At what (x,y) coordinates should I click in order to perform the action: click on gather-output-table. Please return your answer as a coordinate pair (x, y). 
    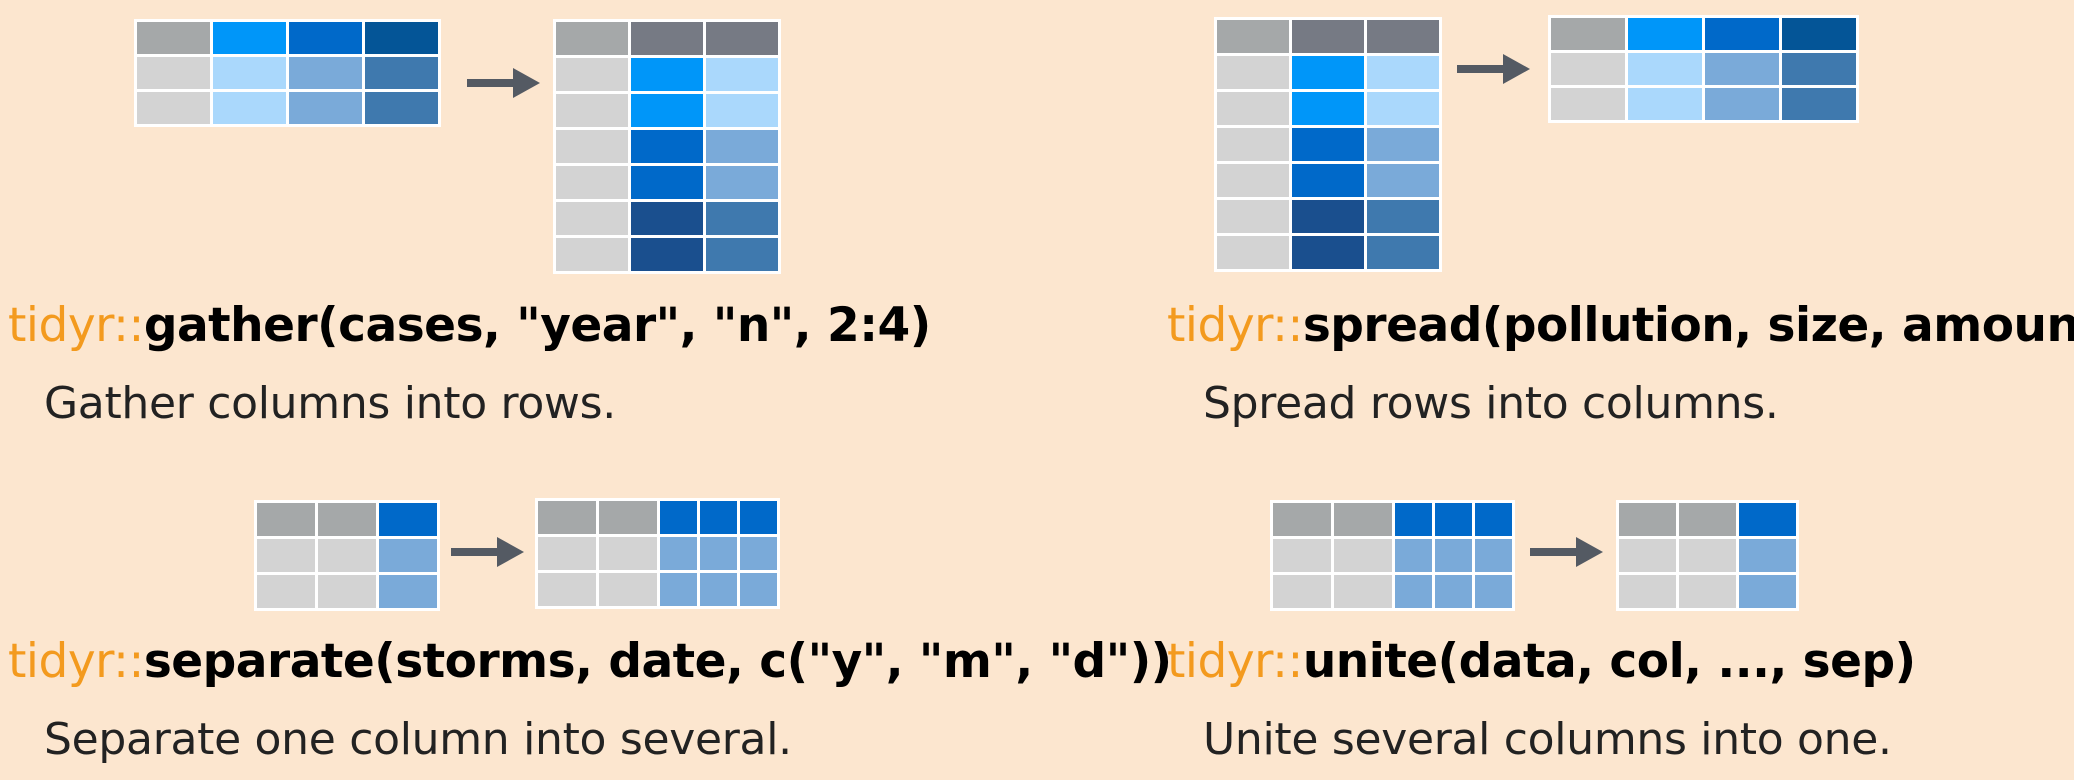
    Looking at the image, I should click on (667, 146).